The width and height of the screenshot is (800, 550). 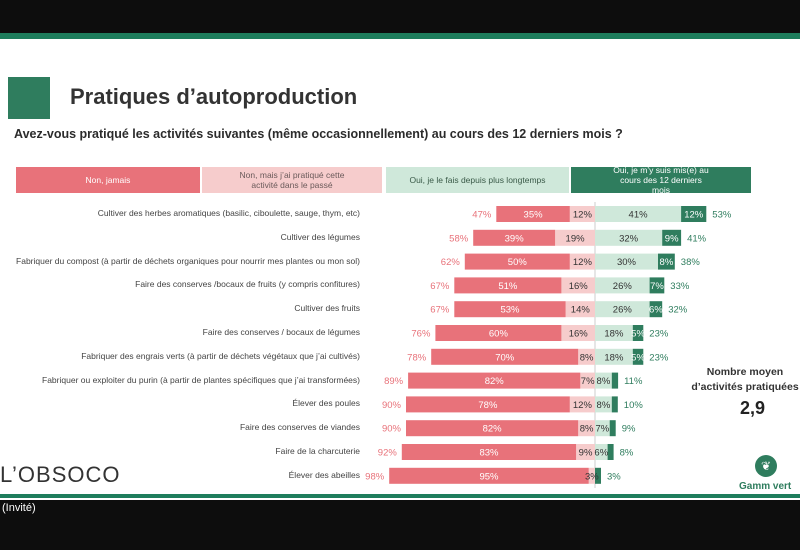 What do you see at coordinates (451, 262) in the screenshot?
I see `total-no: 62%` at bounding box center [451, 262].